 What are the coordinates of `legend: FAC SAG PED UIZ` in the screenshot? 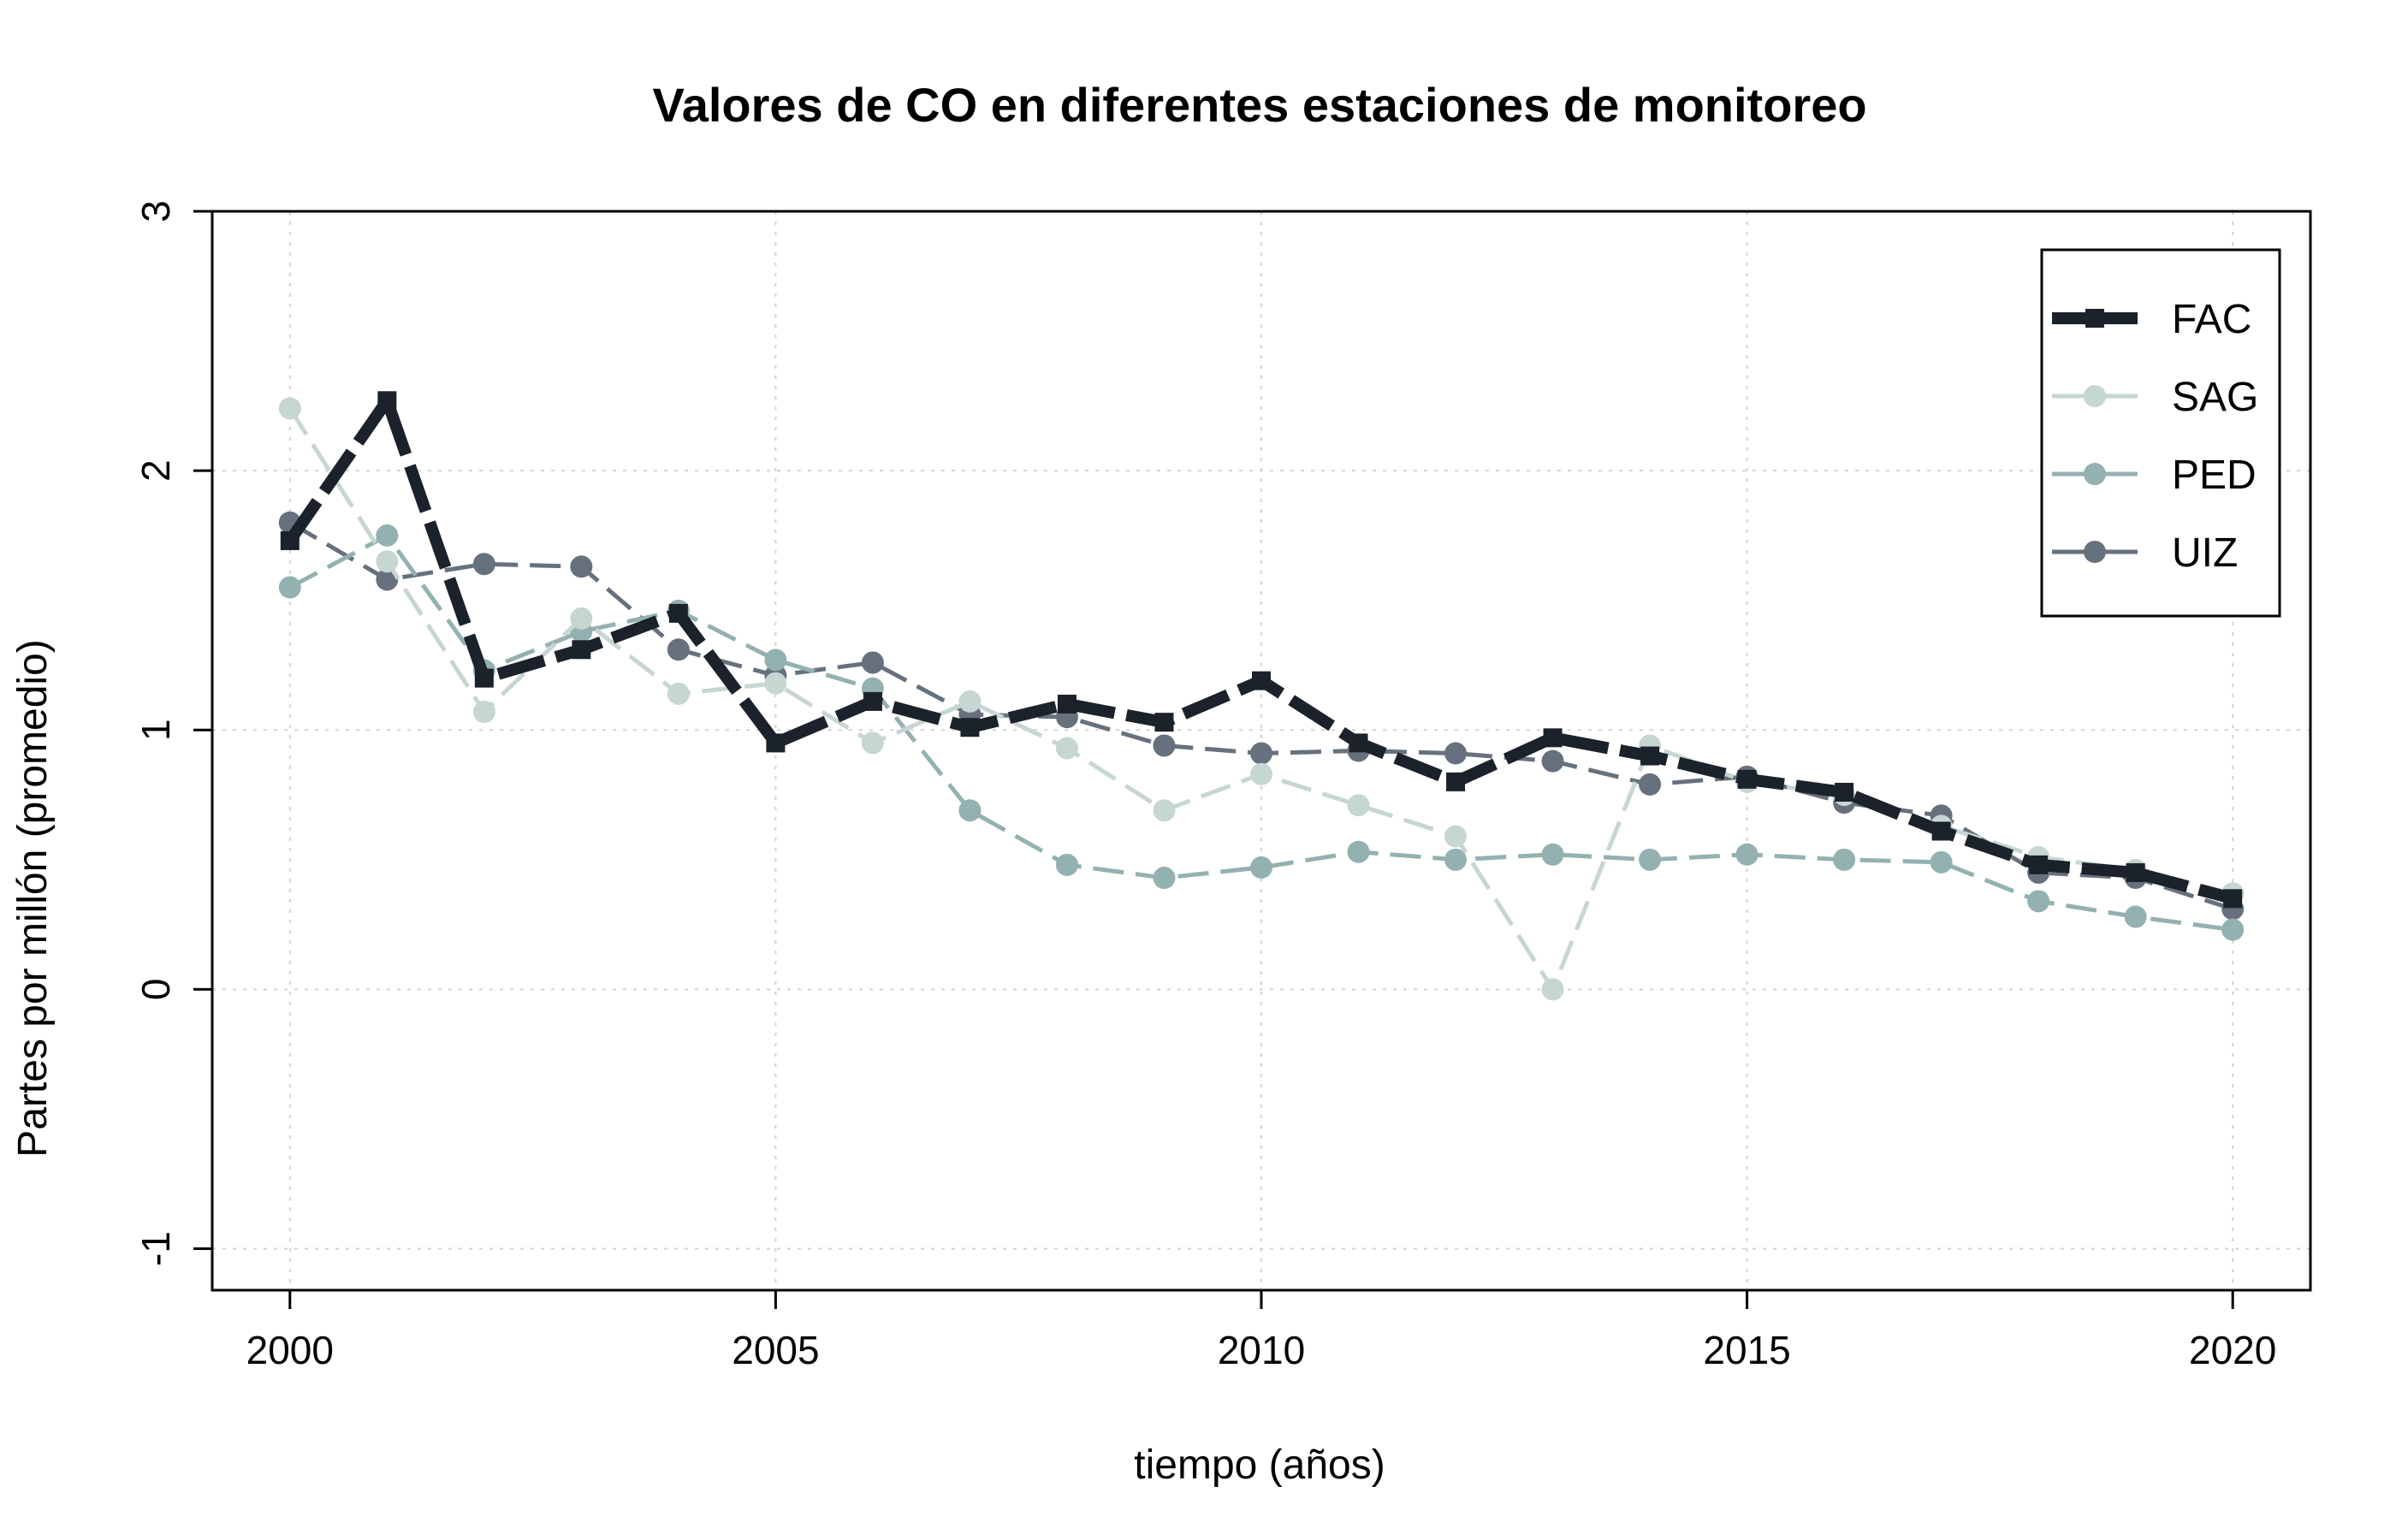 It's located at (2160, 433).